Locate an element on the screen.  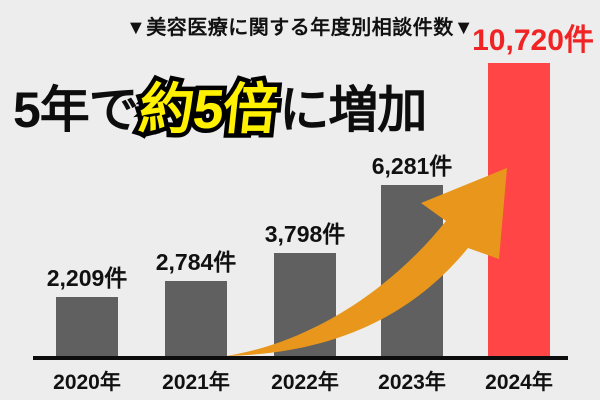
headline-suffix: に増加 is located at coordinates (353, 110).